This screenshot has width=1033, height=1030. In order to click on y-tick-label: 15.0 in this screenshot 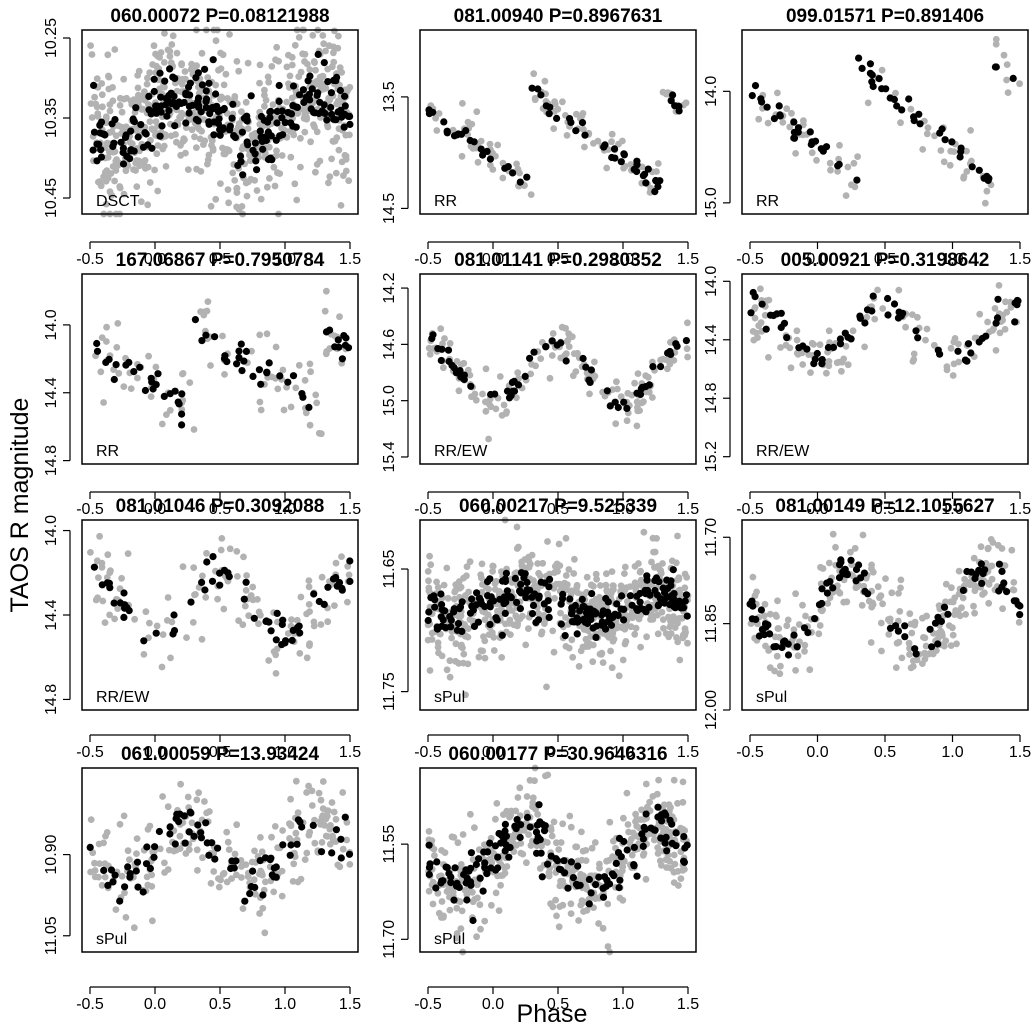, I will do `click(389, 400)`.